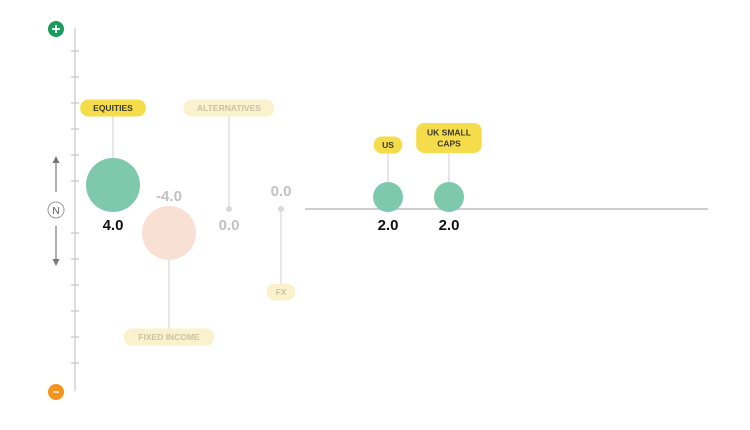 This screenshot has height=430, width=750. I want to click on neutral-marker, so click(56, 210).